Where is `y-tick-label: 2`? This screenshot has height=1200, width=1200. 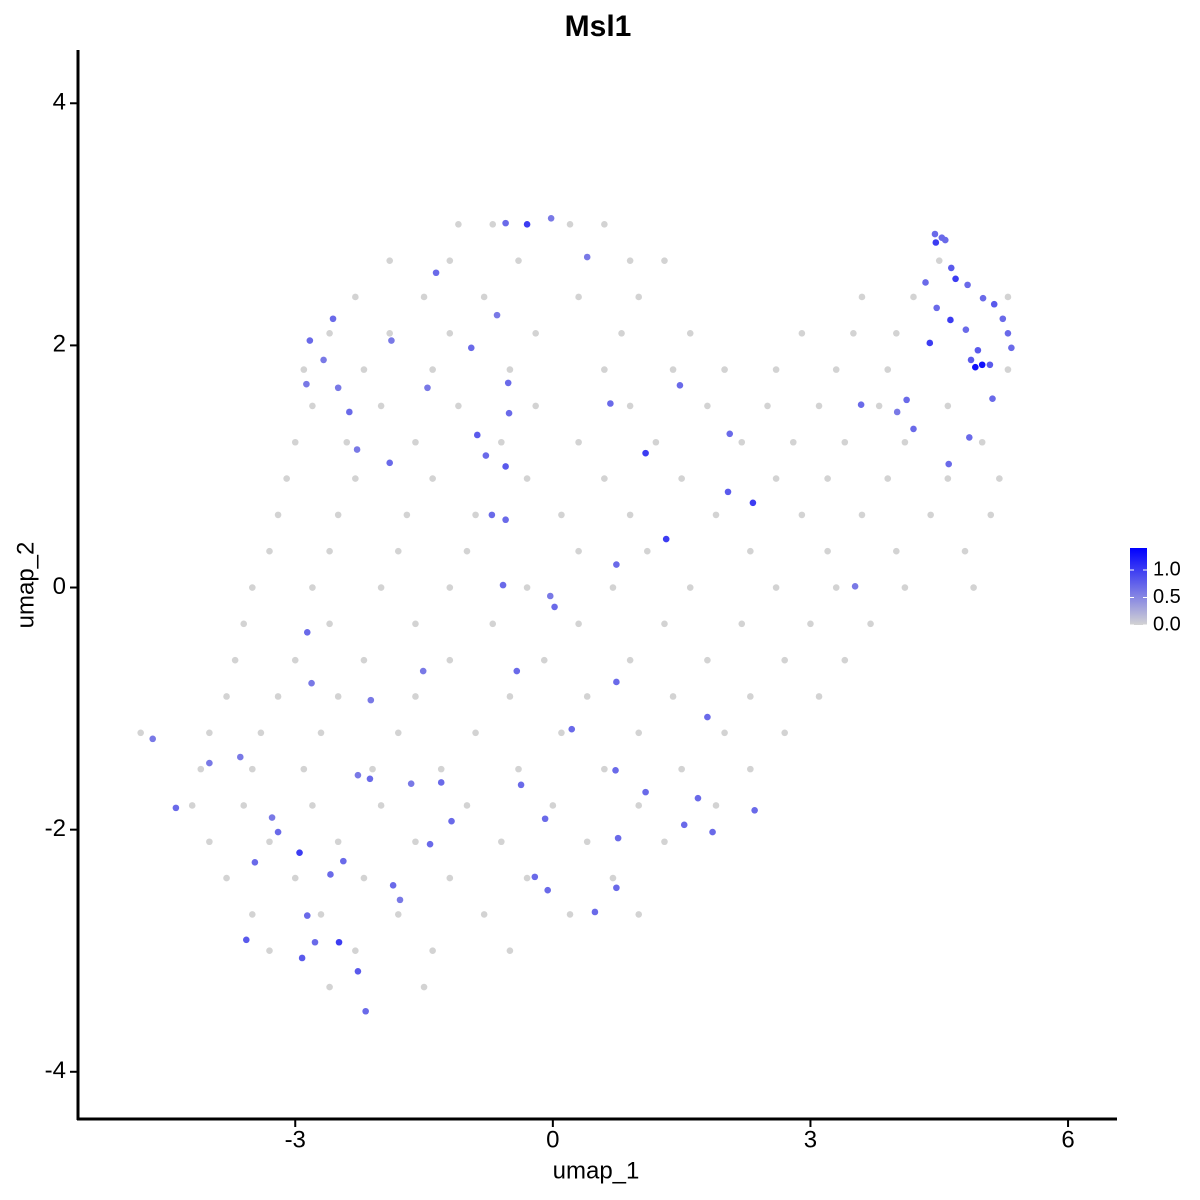 y-tick-label: 2 is located at coordinates (59, 344).